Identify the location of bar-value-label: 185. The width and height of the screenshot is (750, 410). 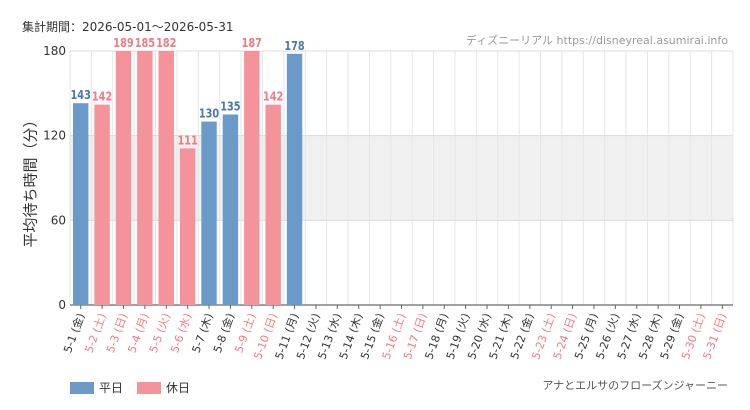
(145, 43).